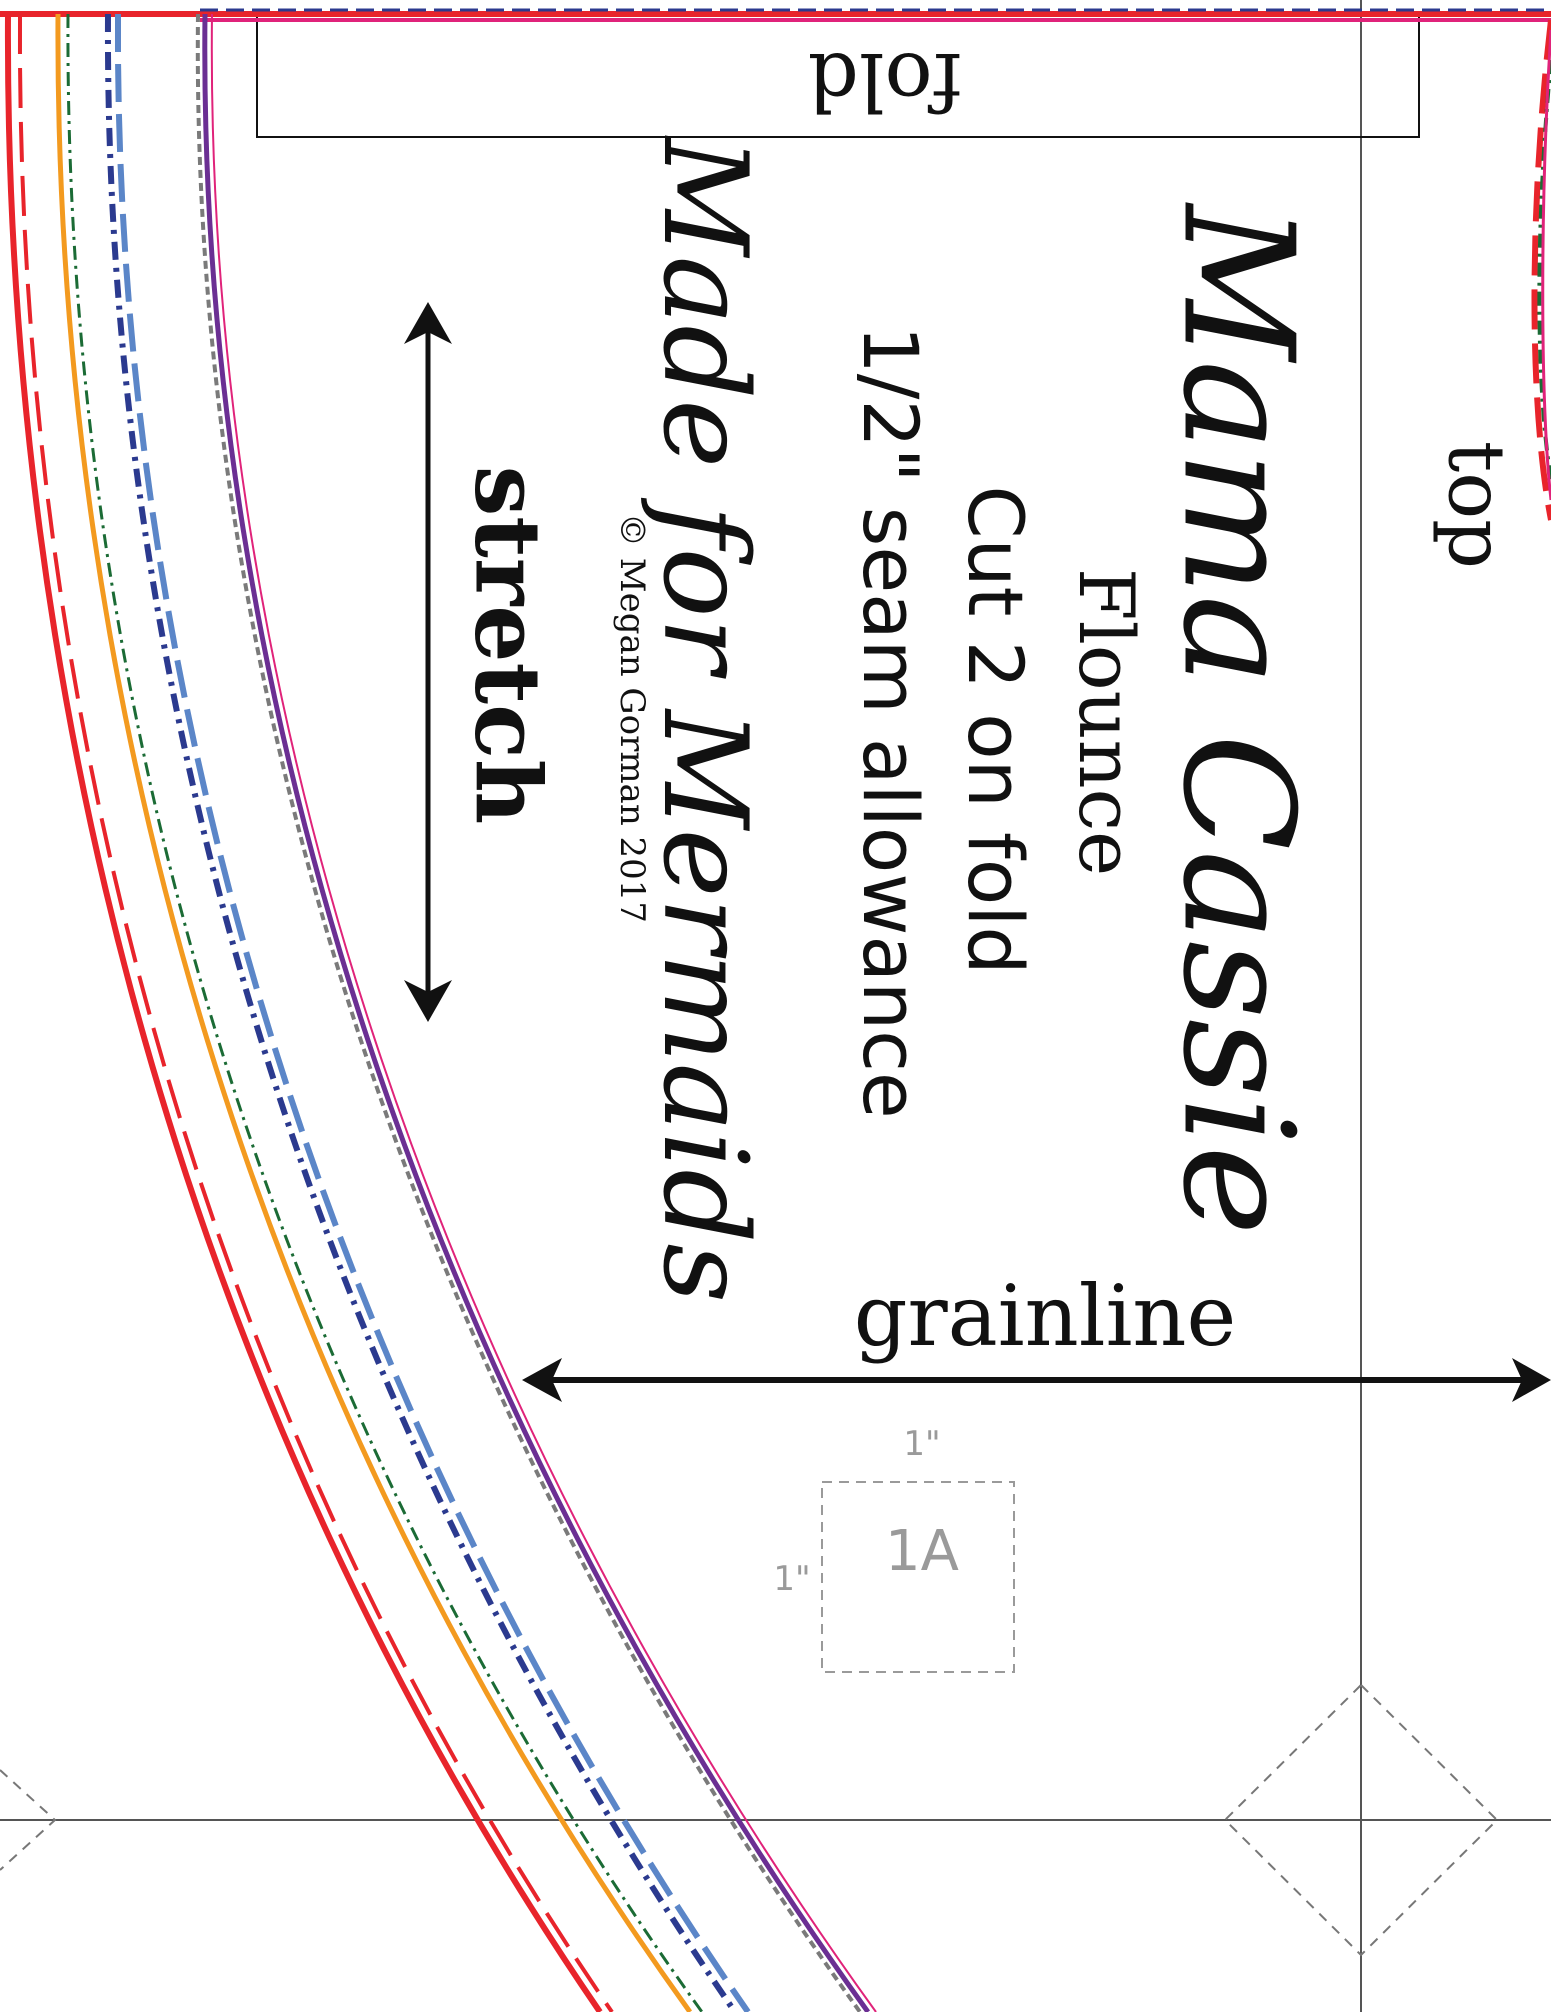 The image size is (1551, 2012). Describe the element at coordinates (921, 1444) in the screenshot. I see `test-square-width: 1"` at that location.